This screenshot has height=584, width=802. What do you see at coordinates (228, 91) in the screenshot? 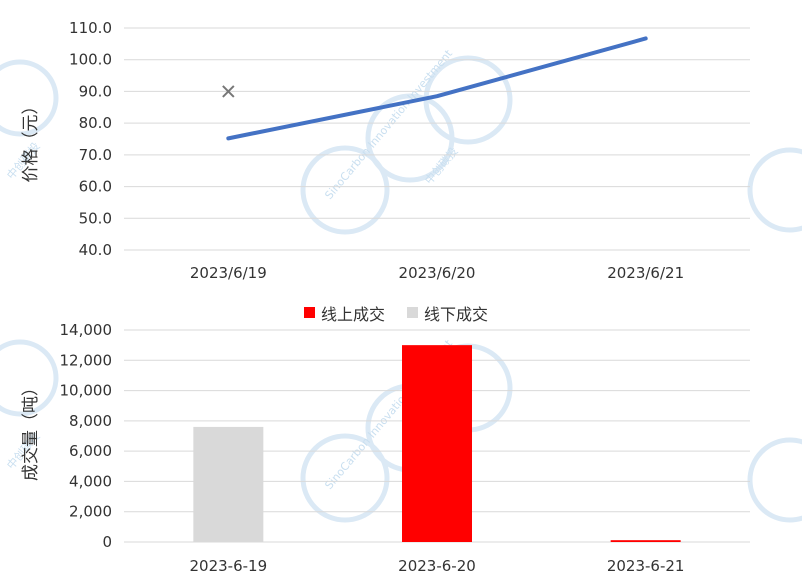
I see `price-x-marker` at bounding box center [228, 91].